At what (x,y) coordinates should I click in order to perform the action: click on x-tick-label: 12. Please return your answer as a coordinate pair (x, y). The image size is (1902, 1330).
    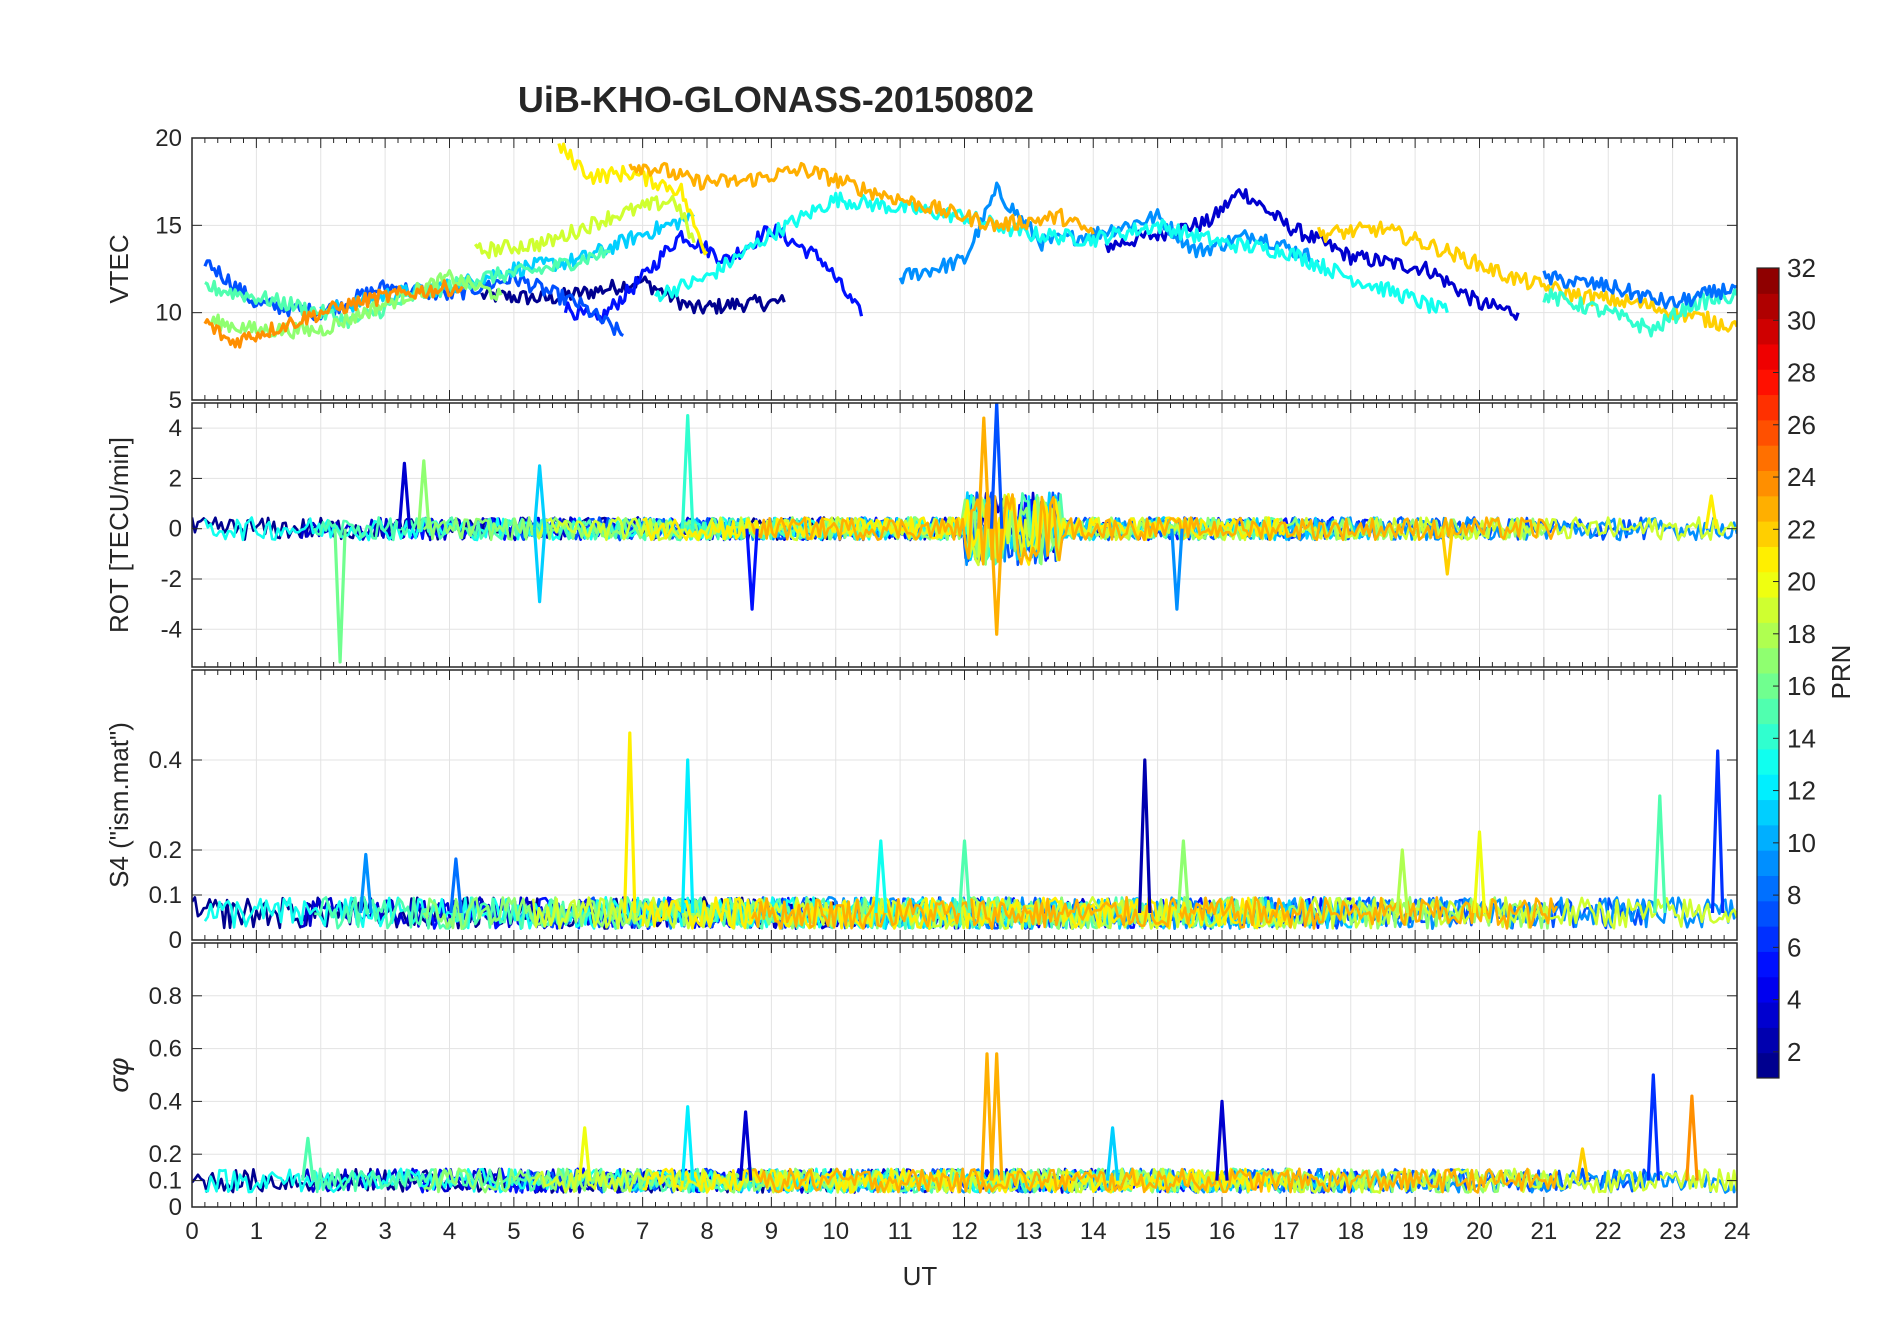
    Looking at the image, I should click on (964, 1231).